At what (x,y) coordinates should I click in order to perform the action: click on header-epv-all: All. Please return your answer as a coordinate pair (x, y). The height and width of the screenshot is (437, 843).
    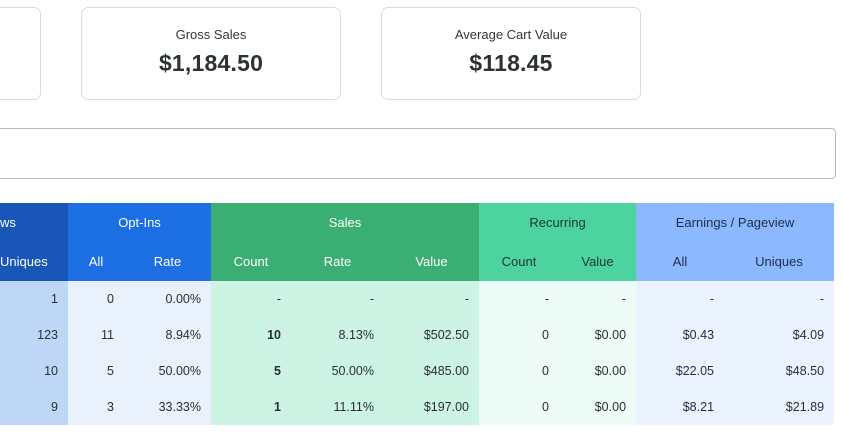
    Looking at the image, I should click on (680, 261).